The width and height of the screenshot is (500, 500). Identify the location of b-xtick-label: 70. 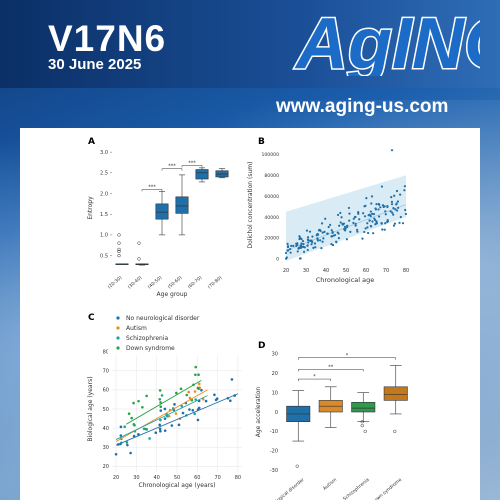
(386, 271).